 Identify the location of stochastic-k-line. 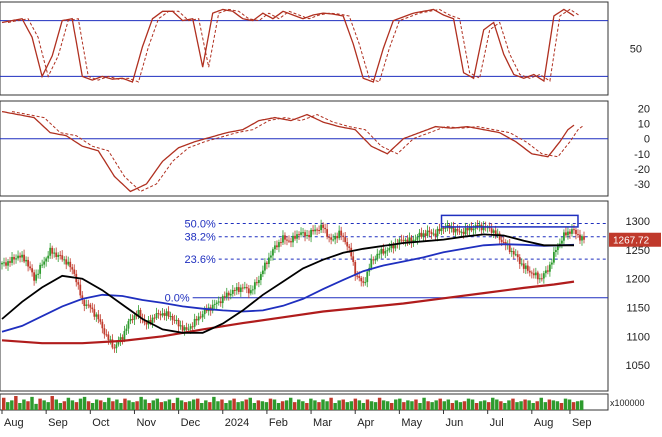
(288, 45).